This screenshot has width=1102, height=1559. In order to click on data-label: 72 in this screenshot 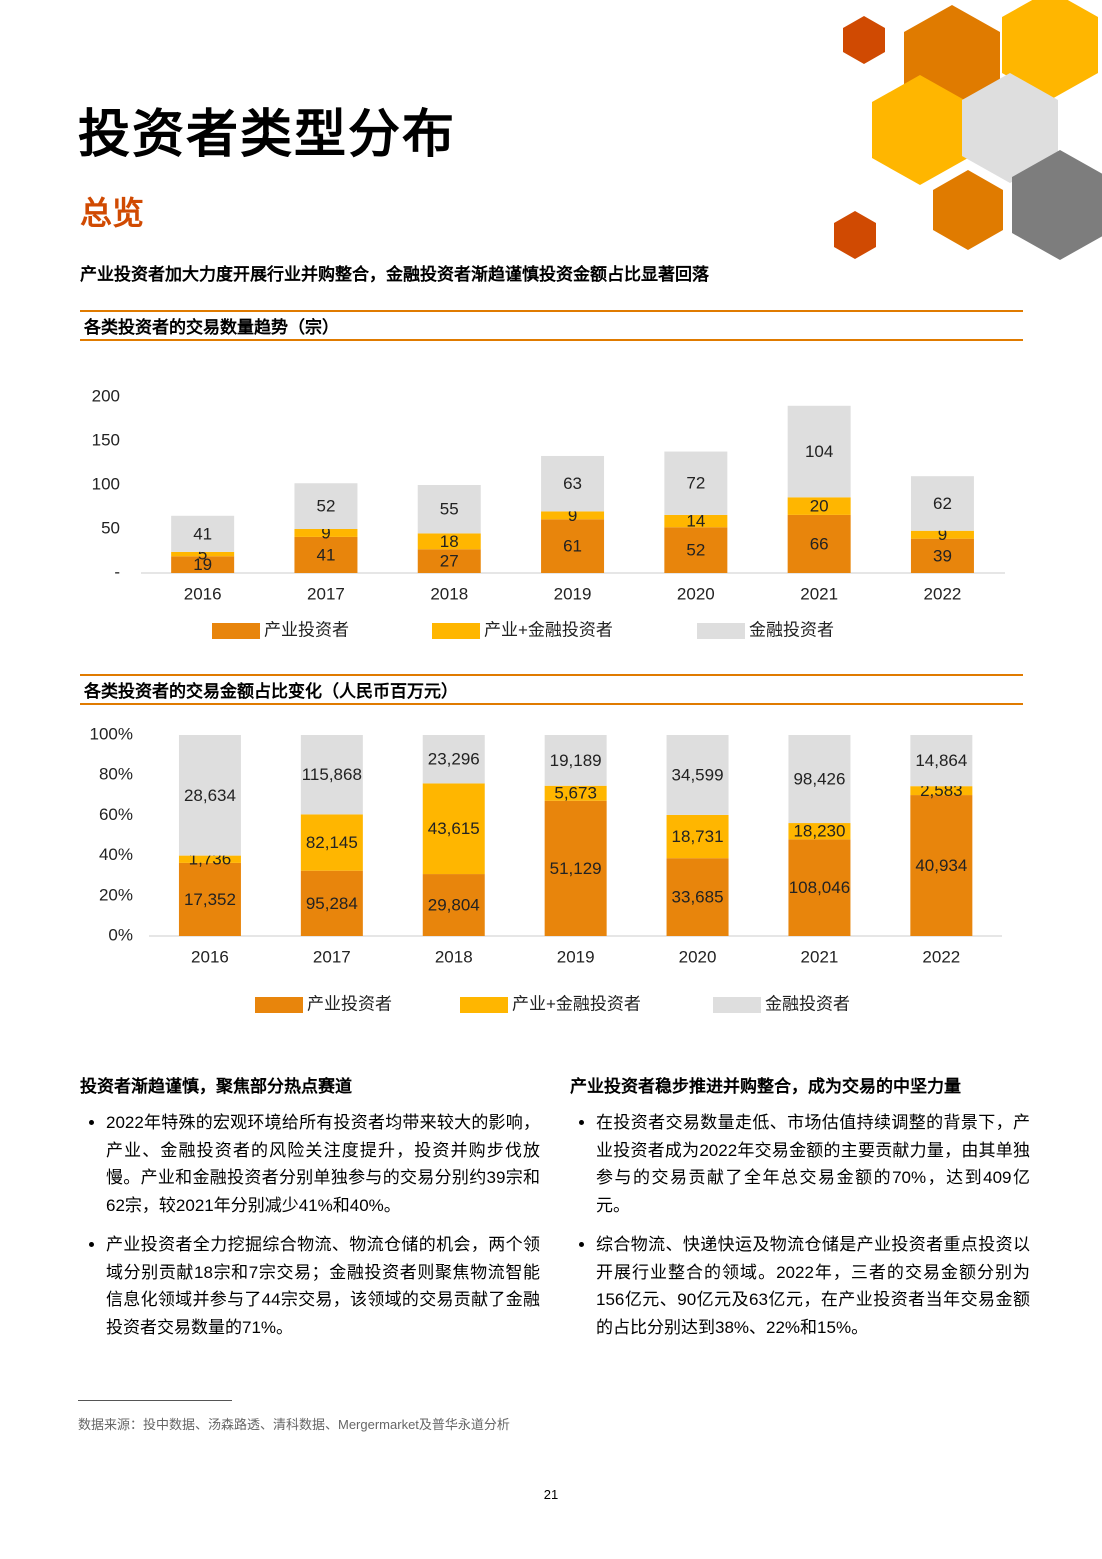, I will do `click(695, 483)`.